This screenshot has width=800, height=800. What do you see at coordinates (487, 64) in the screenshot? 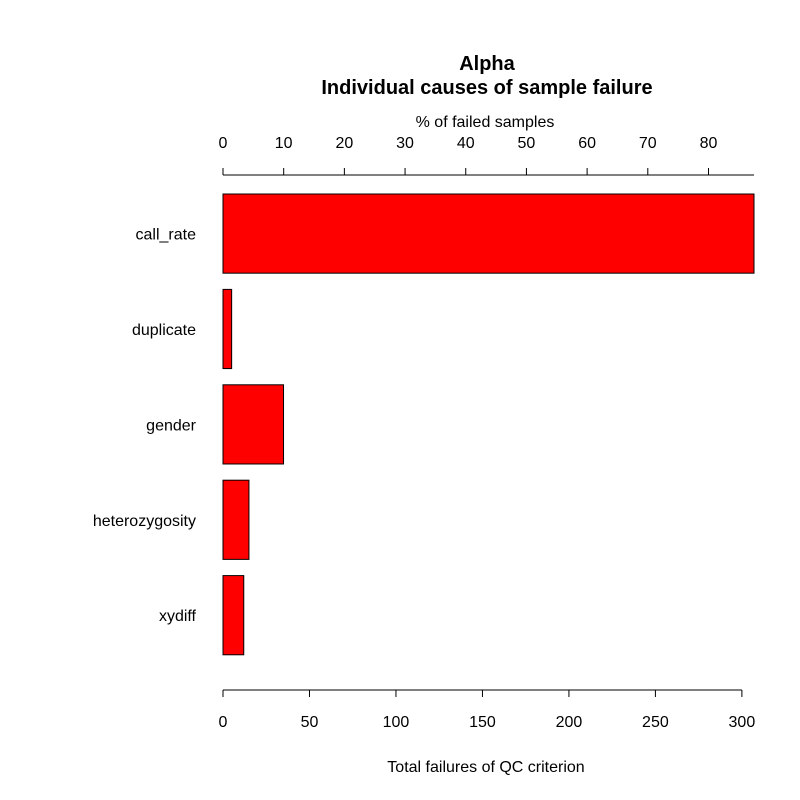
I see `chart-title: Alpha` at bounding box center [487, 64].